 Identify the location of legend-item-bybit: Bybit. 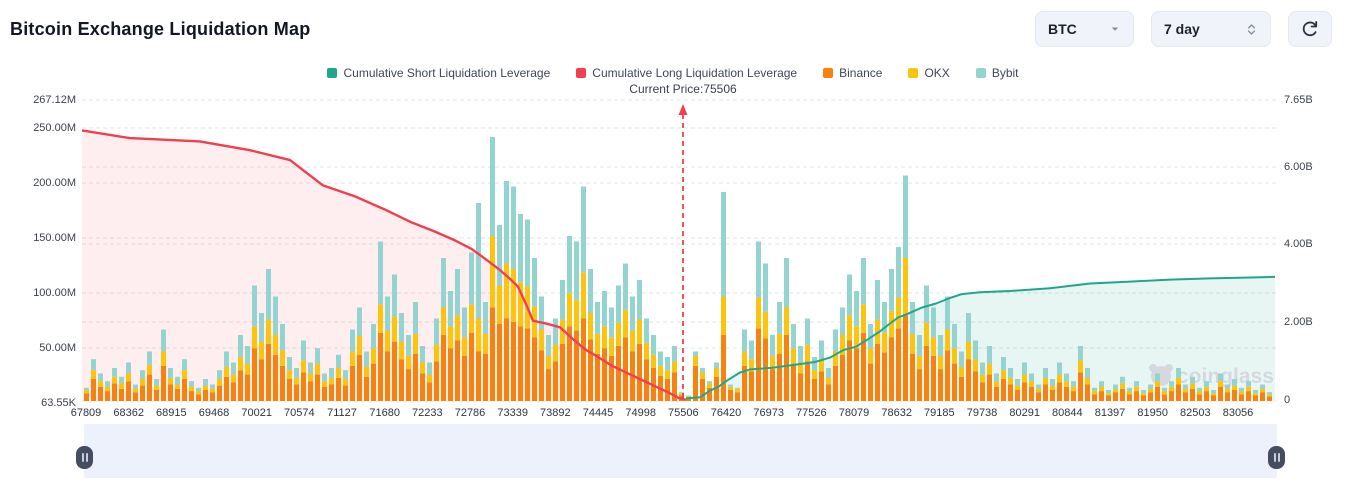
(997, 73).